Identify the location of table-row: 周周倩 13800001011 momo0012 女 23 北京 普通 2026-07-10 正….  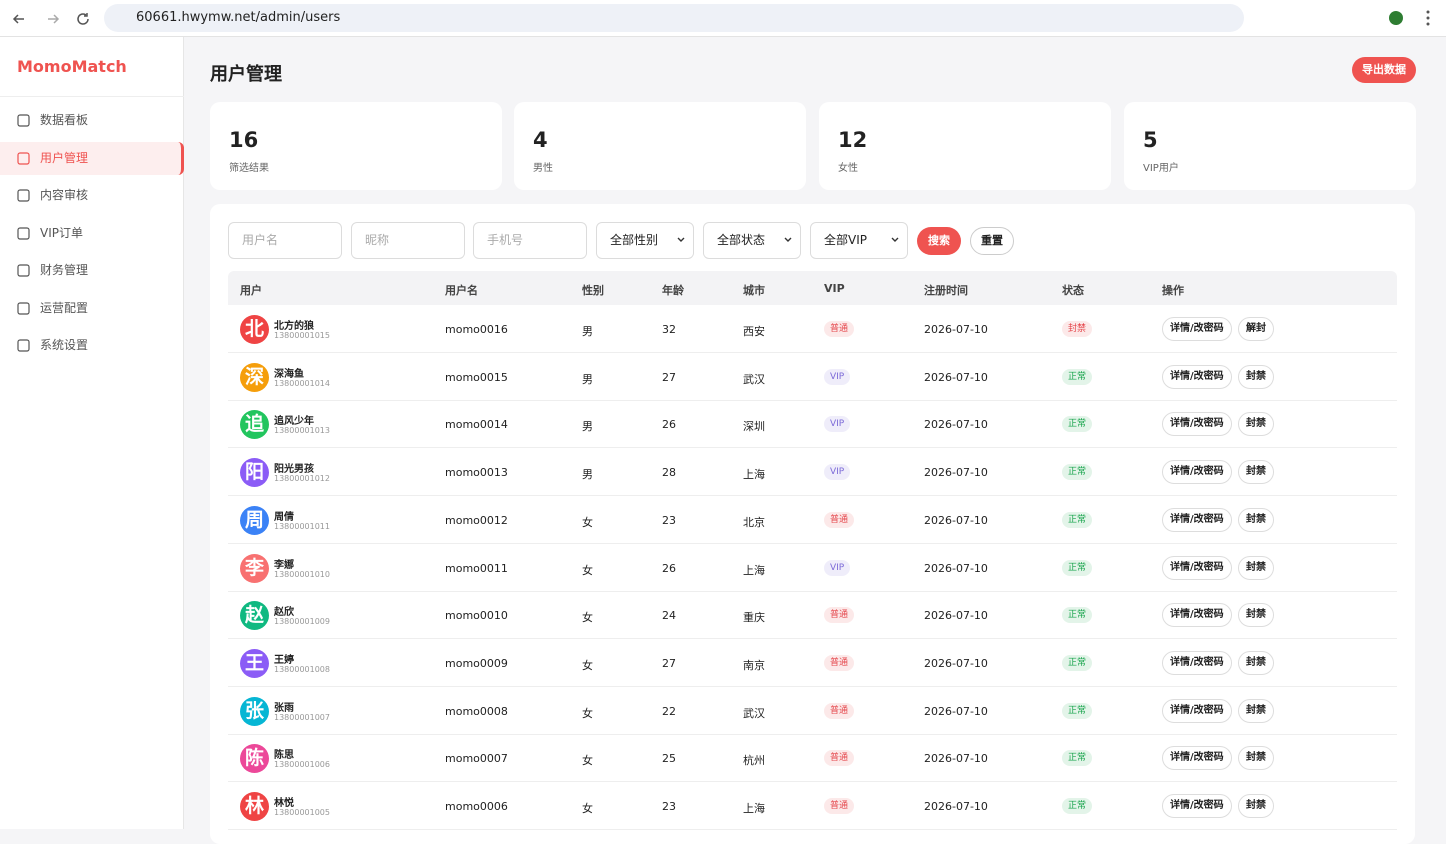
(812, 520).